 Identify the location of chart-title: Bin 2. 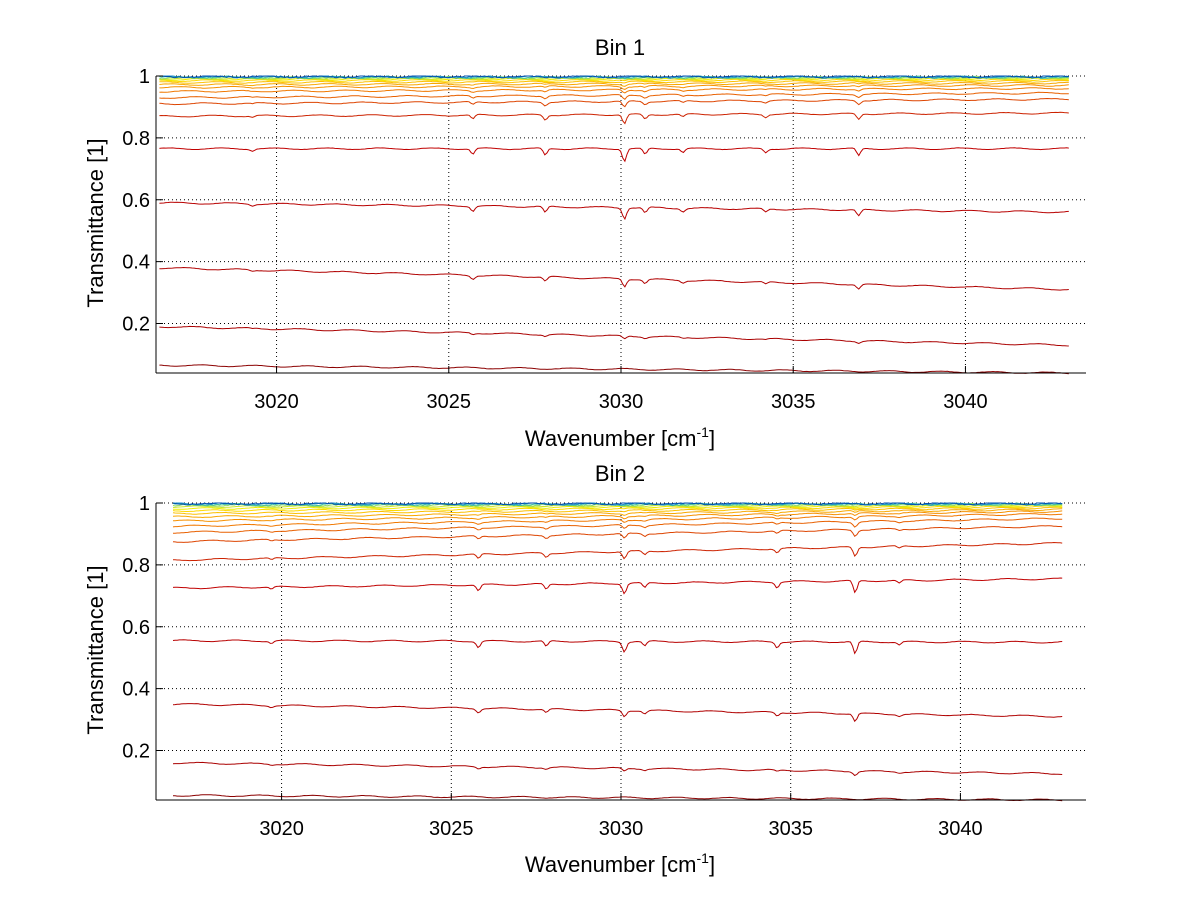
(620, 473).